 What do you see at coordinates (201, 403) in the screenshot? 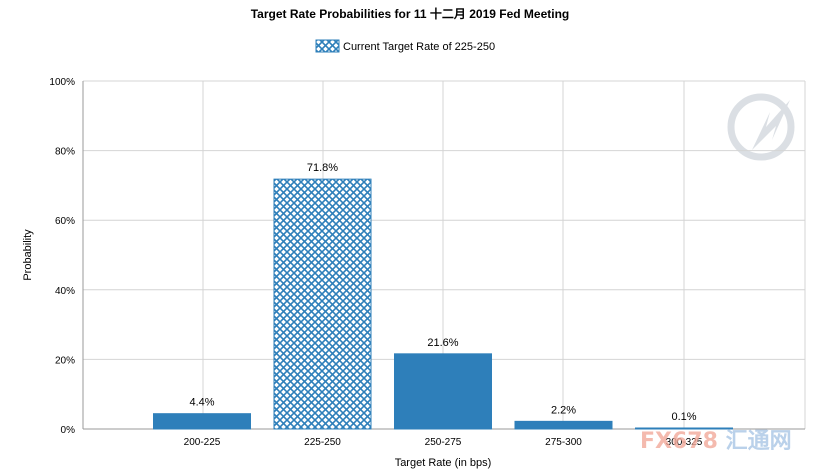
I see `data-label: 4.4%` at bounding box center [201, 403].